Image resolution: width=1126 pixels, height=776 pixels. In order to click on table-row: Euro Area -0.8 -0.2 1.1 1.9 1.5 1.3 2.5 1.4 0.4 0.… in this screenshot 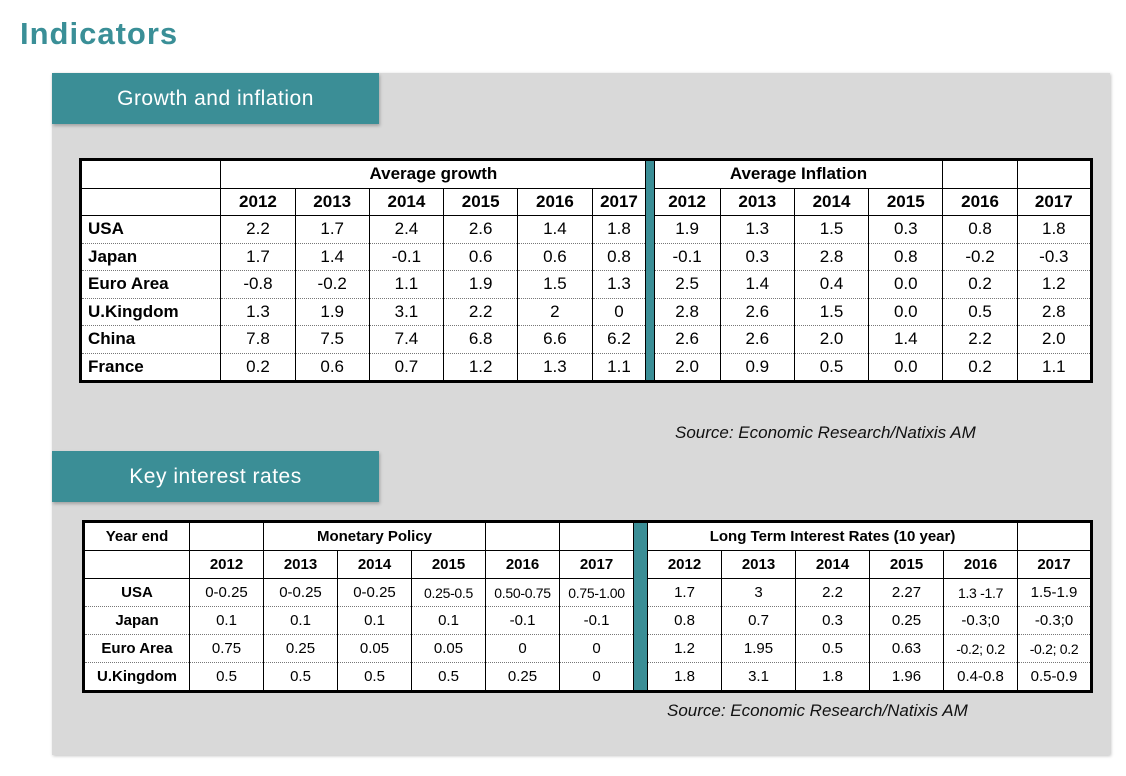, I will do `click(586, 284)`.